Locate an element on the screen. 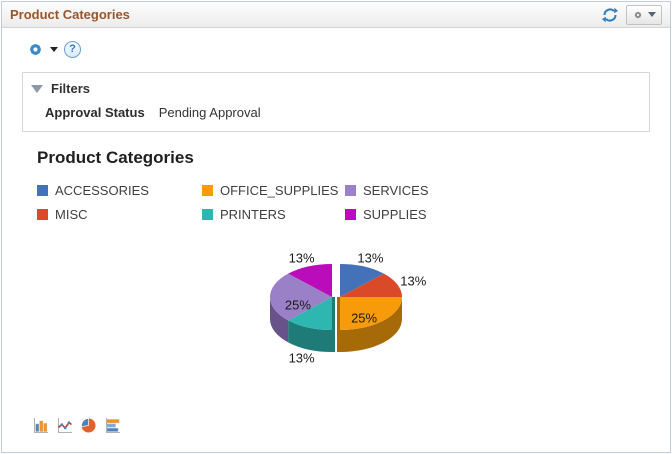 The width and height of the screenshot is (672, 454). toolbar: ? is located at coordinates (348, 49).